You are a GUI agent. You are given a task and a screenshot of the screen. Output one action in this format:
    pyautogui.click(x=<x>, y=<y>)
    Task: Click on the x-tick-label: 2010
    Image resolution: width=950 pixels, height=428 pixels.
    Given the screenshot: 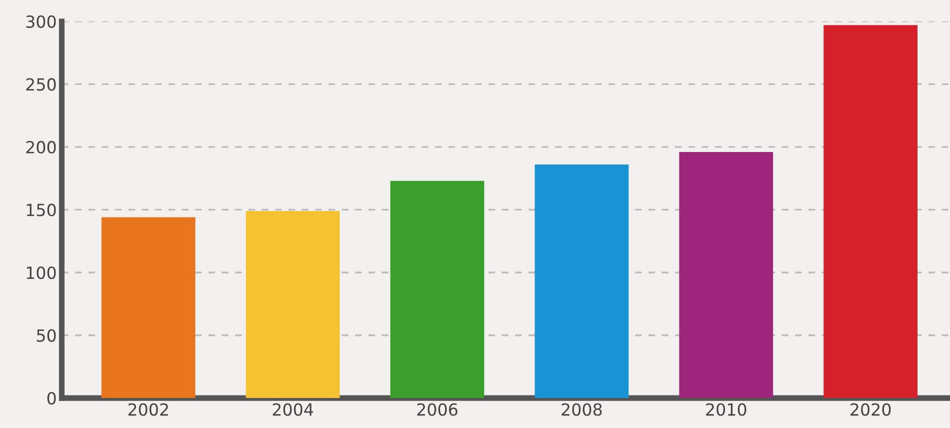 What is the action you would take?
    pyautogui.click(x=726, y=409)
    